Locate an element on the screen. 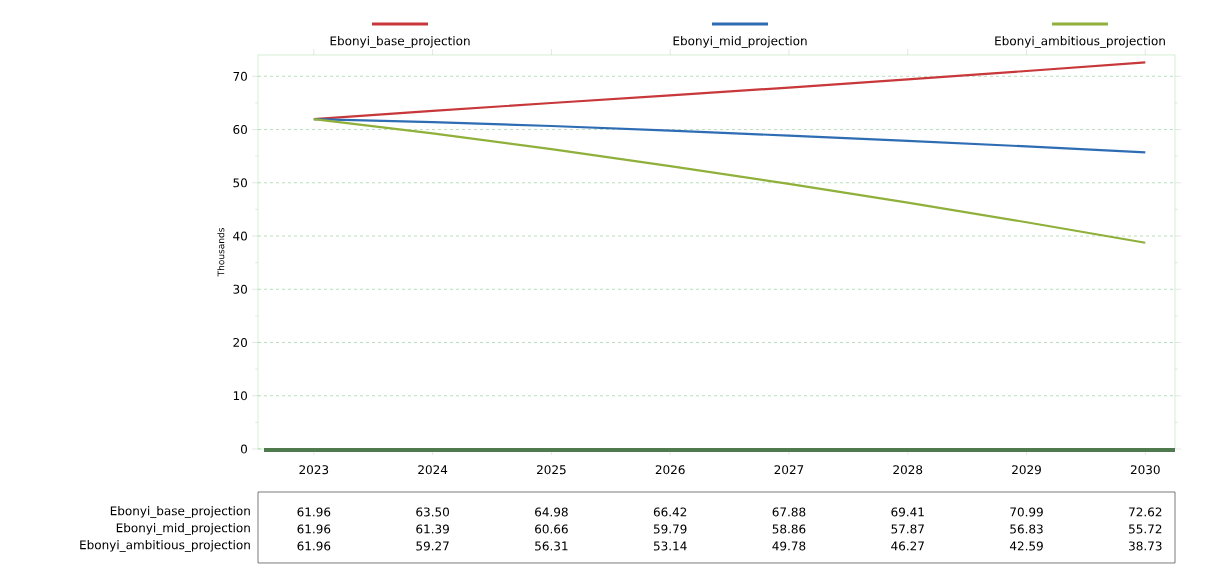 This screenshot has height=575, width=1205. data-label: 56.31 is located at coordinates (551, 546).